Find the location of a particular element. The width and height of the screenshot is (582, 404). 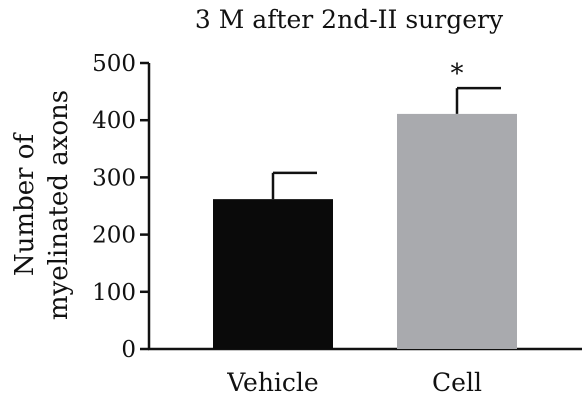

y-tick-label: 400 is located at coordinates (114, 121).